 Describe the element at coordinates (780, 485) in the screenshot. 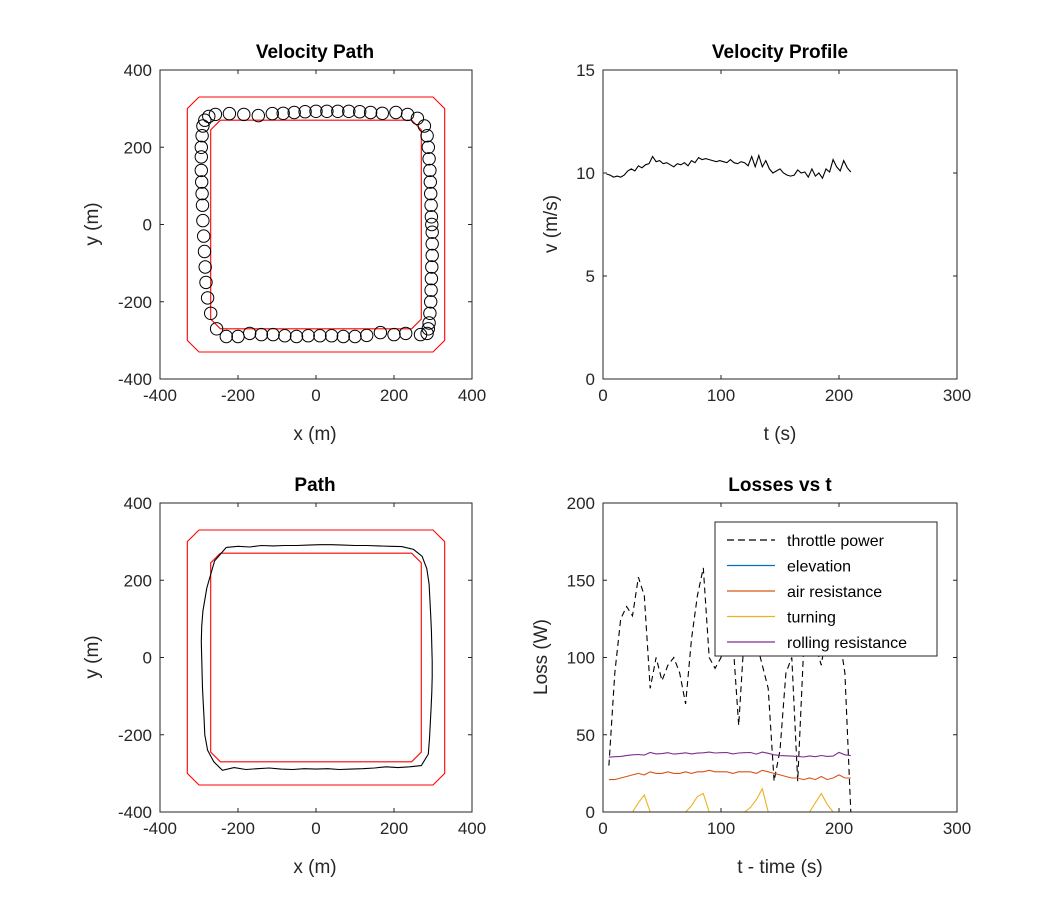

I see `losses-title: Losses vs t` at that location.